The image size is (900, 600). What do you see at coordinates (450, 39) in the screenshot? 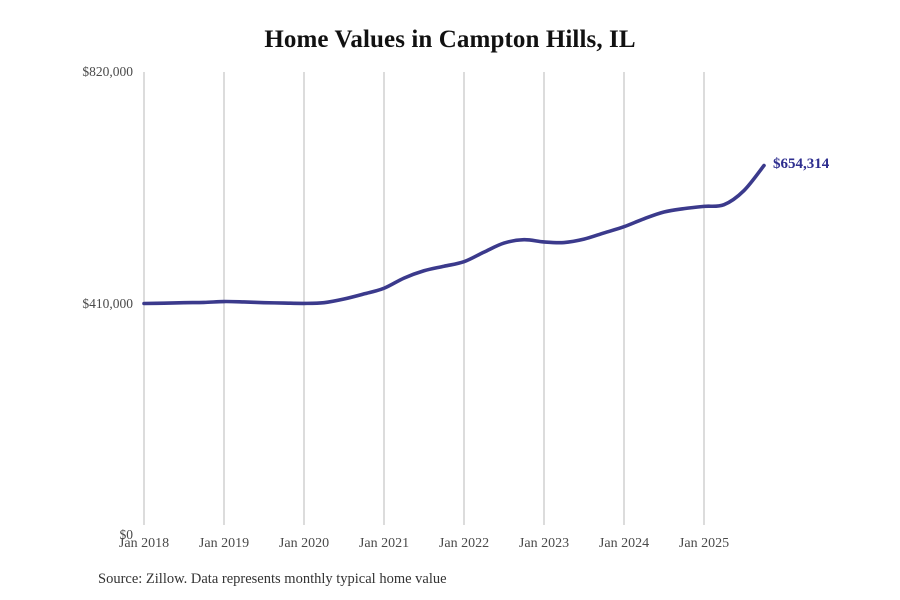
I see `page-title: Home Values in Campton Hills, IL` at bounding box center [450, 39].